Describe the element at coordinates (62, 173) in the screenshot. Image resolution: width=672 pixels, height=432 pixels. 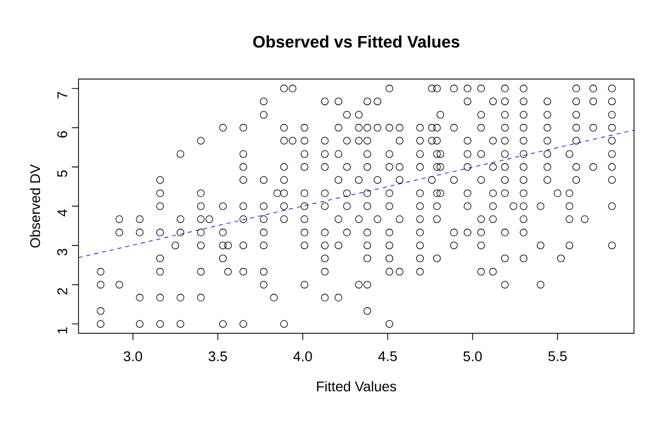
I see `y-tick-label: 5` at that location.